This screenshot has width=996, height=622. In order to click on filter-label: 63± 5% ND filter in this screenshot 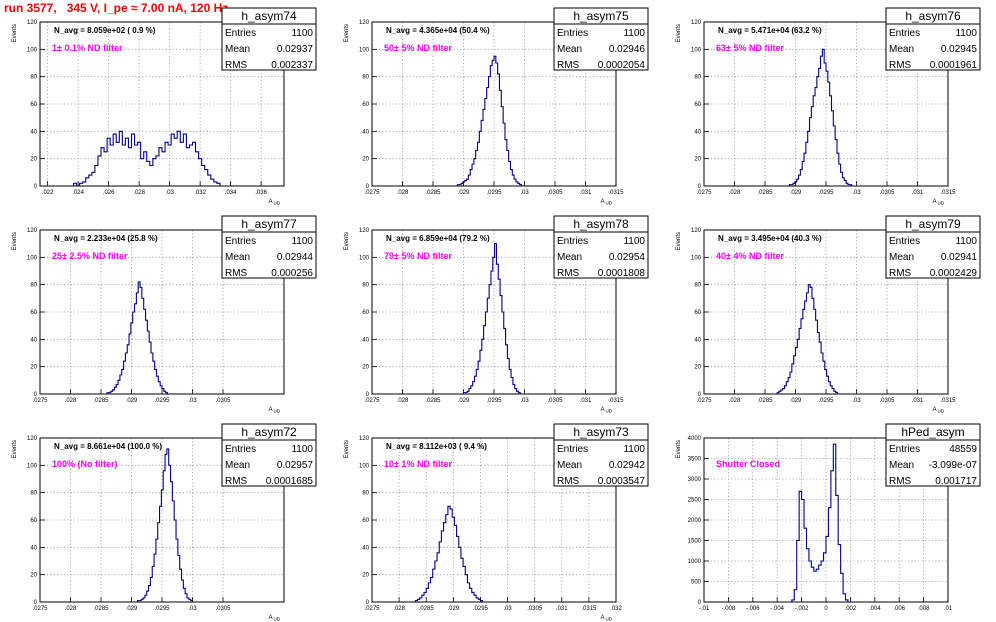, I will do `click(750, 48)`.